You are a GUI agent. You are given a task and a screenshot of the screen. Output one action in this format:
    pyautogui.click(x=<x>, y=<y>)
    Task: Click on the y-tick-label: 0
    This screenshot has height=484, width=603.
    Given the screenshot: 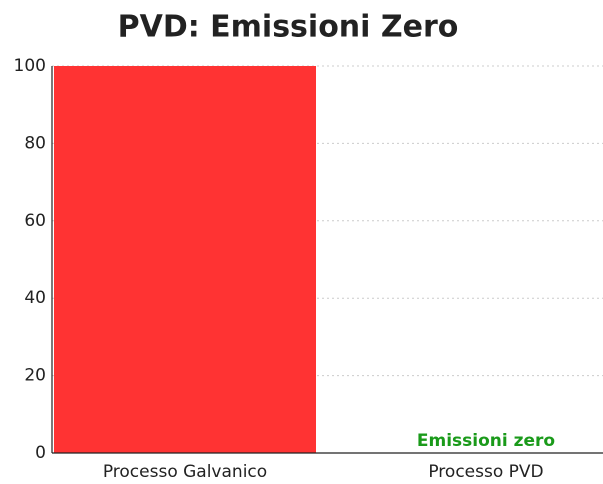 What is the action you would take?
    pyautogui.click(x=40, y=453)
    